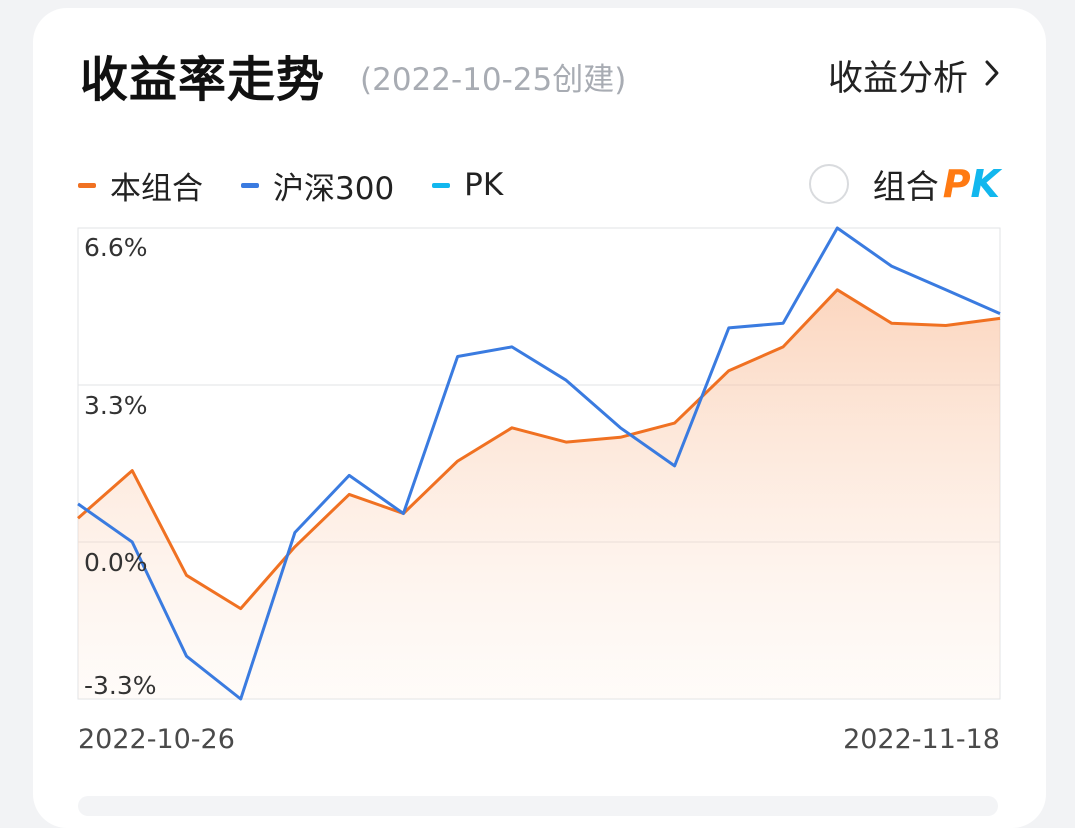  I want to click on legend-swatch-csi300, so click(250, 185).